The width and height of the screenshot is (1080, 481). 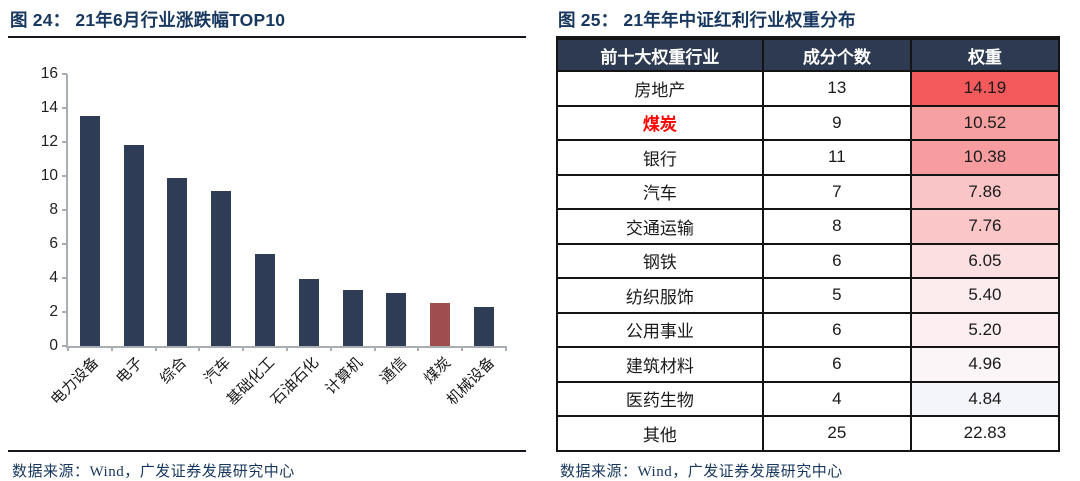 What do you see at coordinates (267, 451) in the screenshot?
I see `figure-24-bottom-rule` at bounding box center [267, 451].